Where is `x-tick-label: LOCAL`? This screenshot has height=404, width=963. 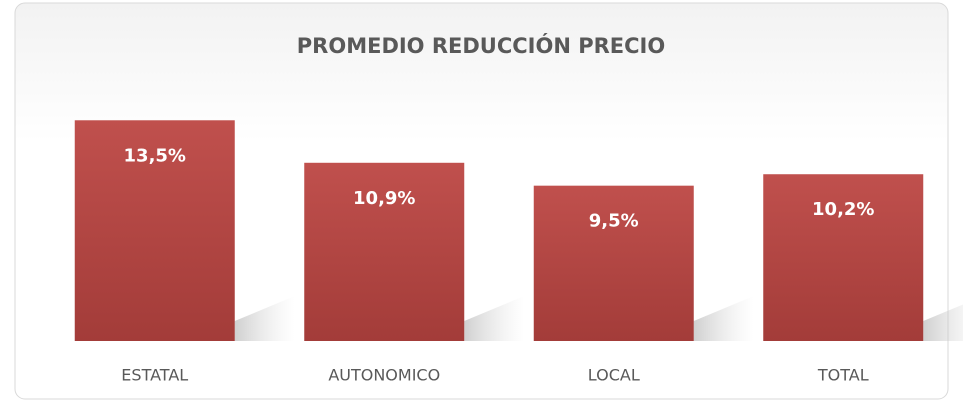 x-tick-label: LOCAL is located at coordinates (614, 375).